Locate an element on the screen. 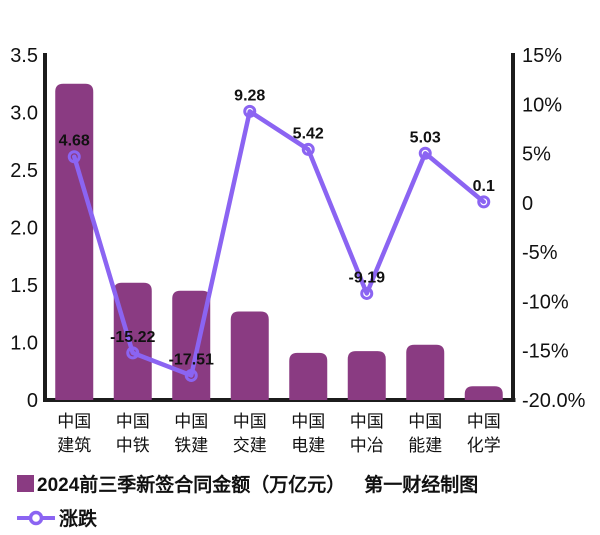  left-axis-tick-label: 0 is located at coordinates (32, 401).